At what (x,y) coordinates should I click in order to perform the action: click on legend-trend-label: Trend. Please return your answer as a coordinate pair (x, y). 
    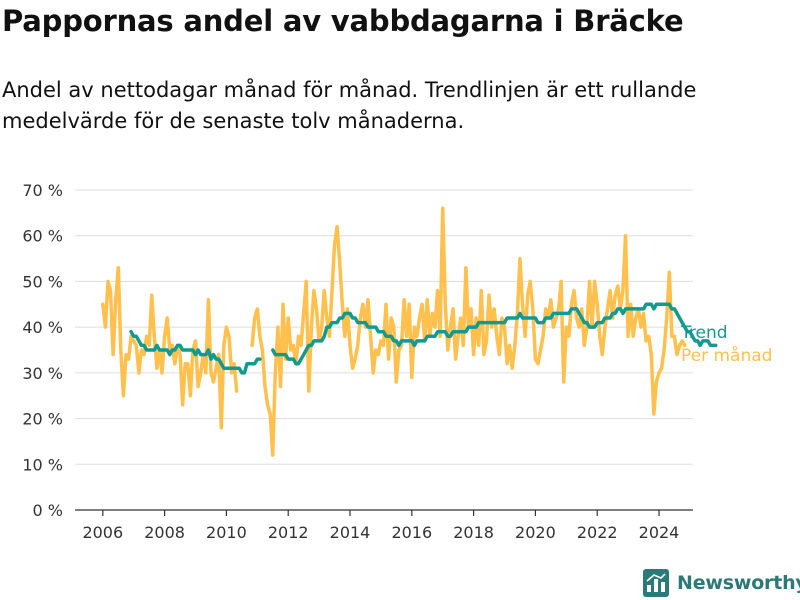
    Looking at the image, I should click on (704, 333).